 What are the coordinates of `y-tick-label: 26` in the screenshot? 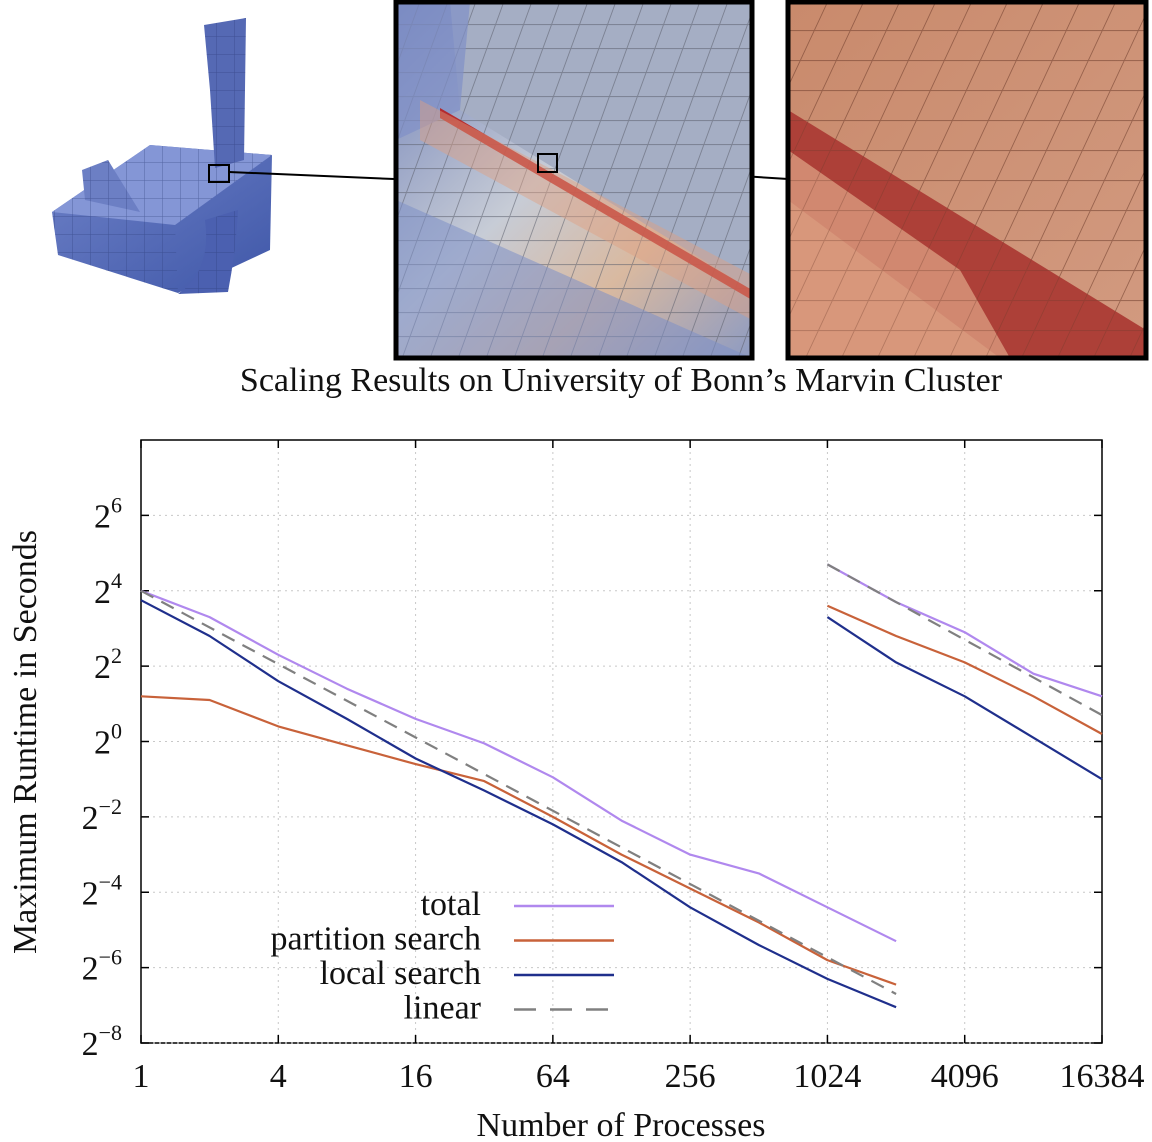 It's located at (108, 513).